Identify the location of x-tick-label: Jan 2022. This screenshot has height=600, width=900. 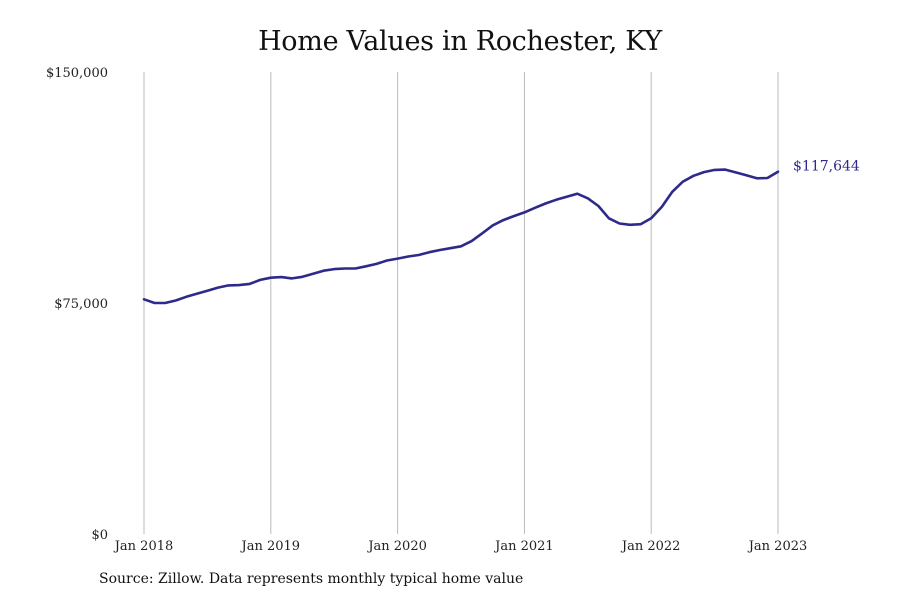
(650, 546).